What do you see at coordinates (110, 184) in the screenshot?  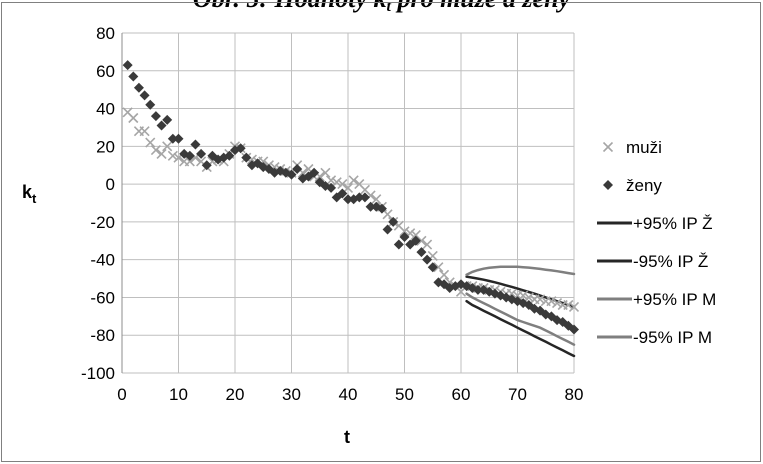 I see `y-tick-label: 0` at bounding box center [110, 184].